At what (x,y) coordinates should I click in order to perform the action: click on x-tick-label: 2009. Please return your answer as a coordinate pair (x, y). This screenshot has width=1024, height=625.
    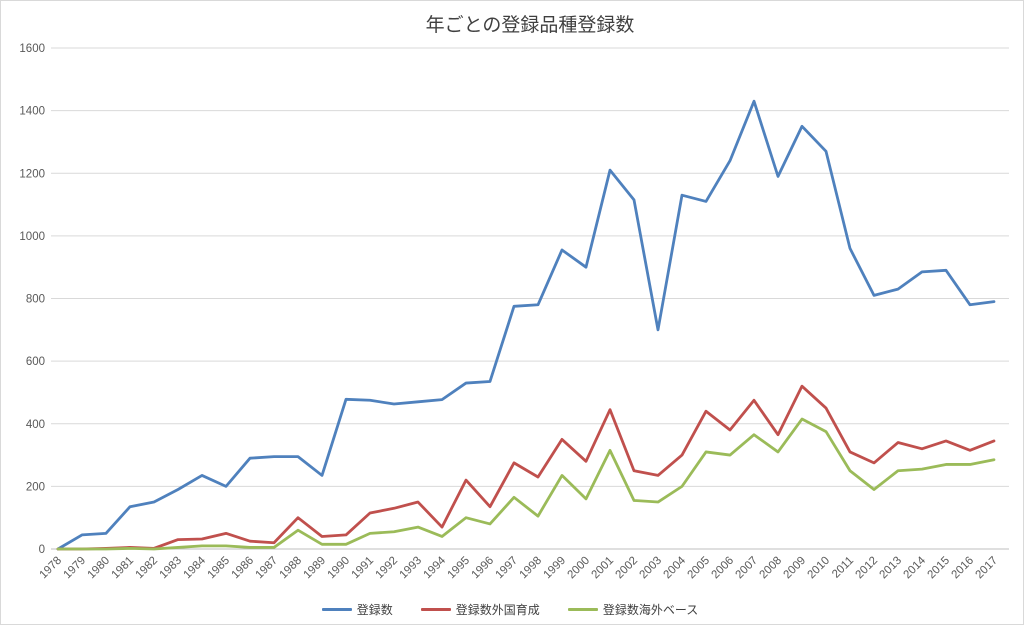
    Looking at the image, I should click on (795, 568).